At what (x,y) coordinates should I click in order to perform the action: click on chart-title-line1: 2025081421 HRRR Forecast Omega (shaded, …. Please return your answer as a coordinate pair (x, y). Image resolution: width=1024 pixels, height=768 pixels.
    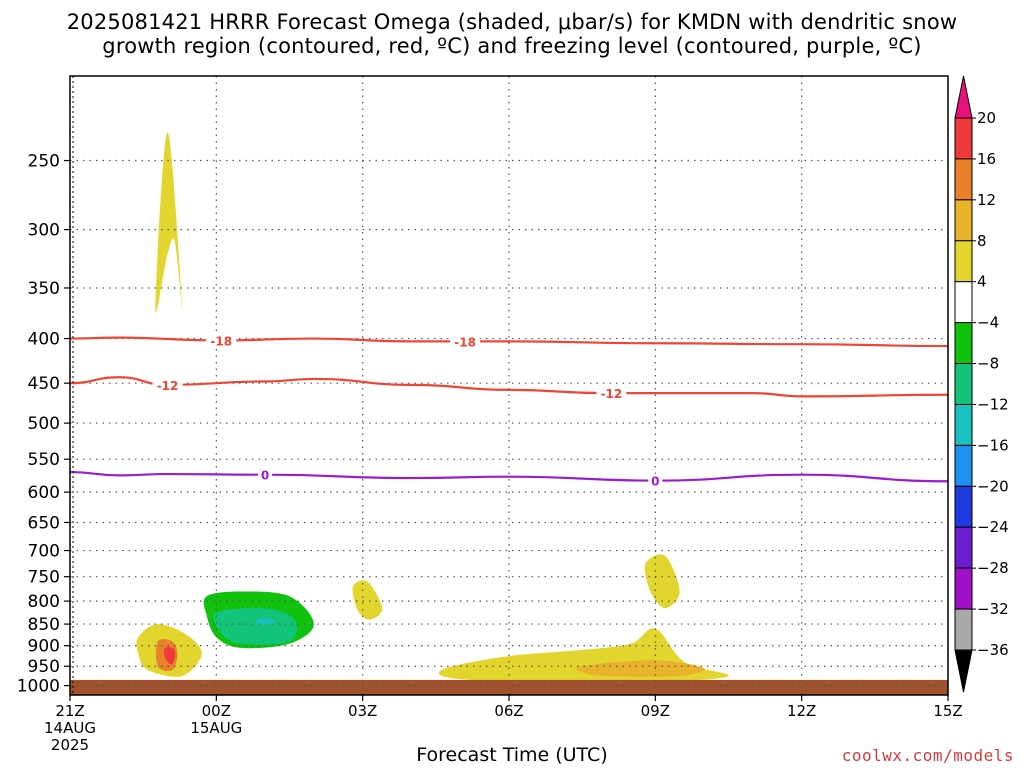
    Looking at the image, I should click on (512, 22).